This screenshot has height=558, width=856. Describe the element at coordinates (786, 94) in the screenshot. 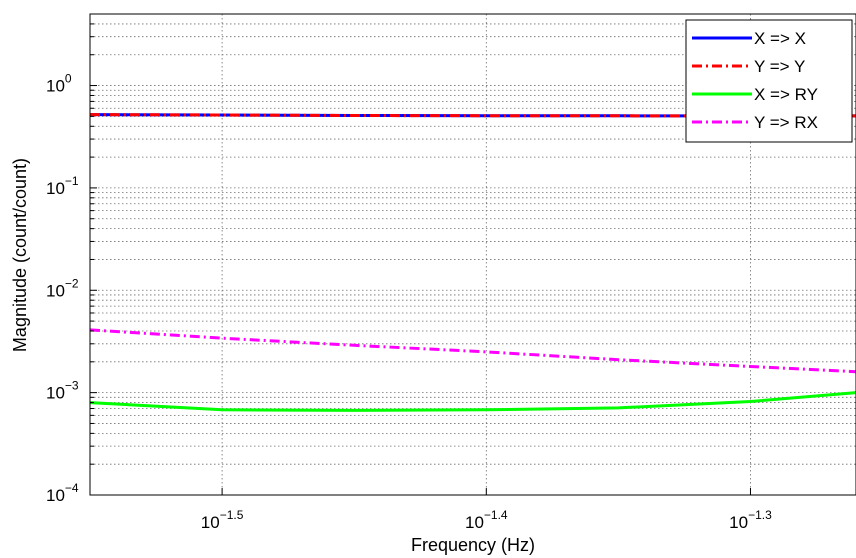

I see `legend-label: X => RY` at that location.